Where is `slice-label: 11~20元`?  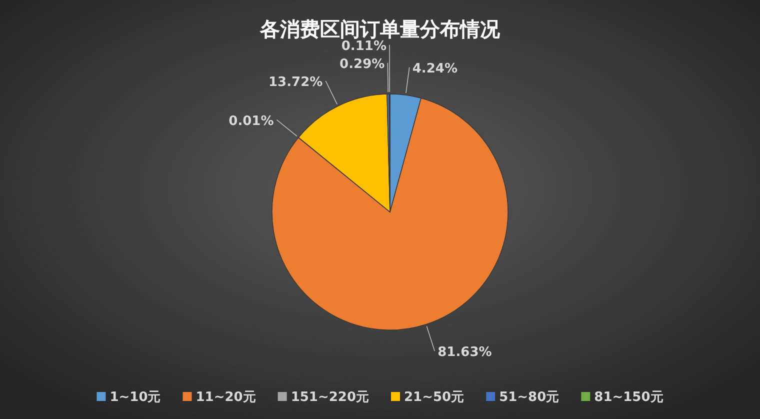
slice-label: 11~20元 is located at coordinates (226, 397).